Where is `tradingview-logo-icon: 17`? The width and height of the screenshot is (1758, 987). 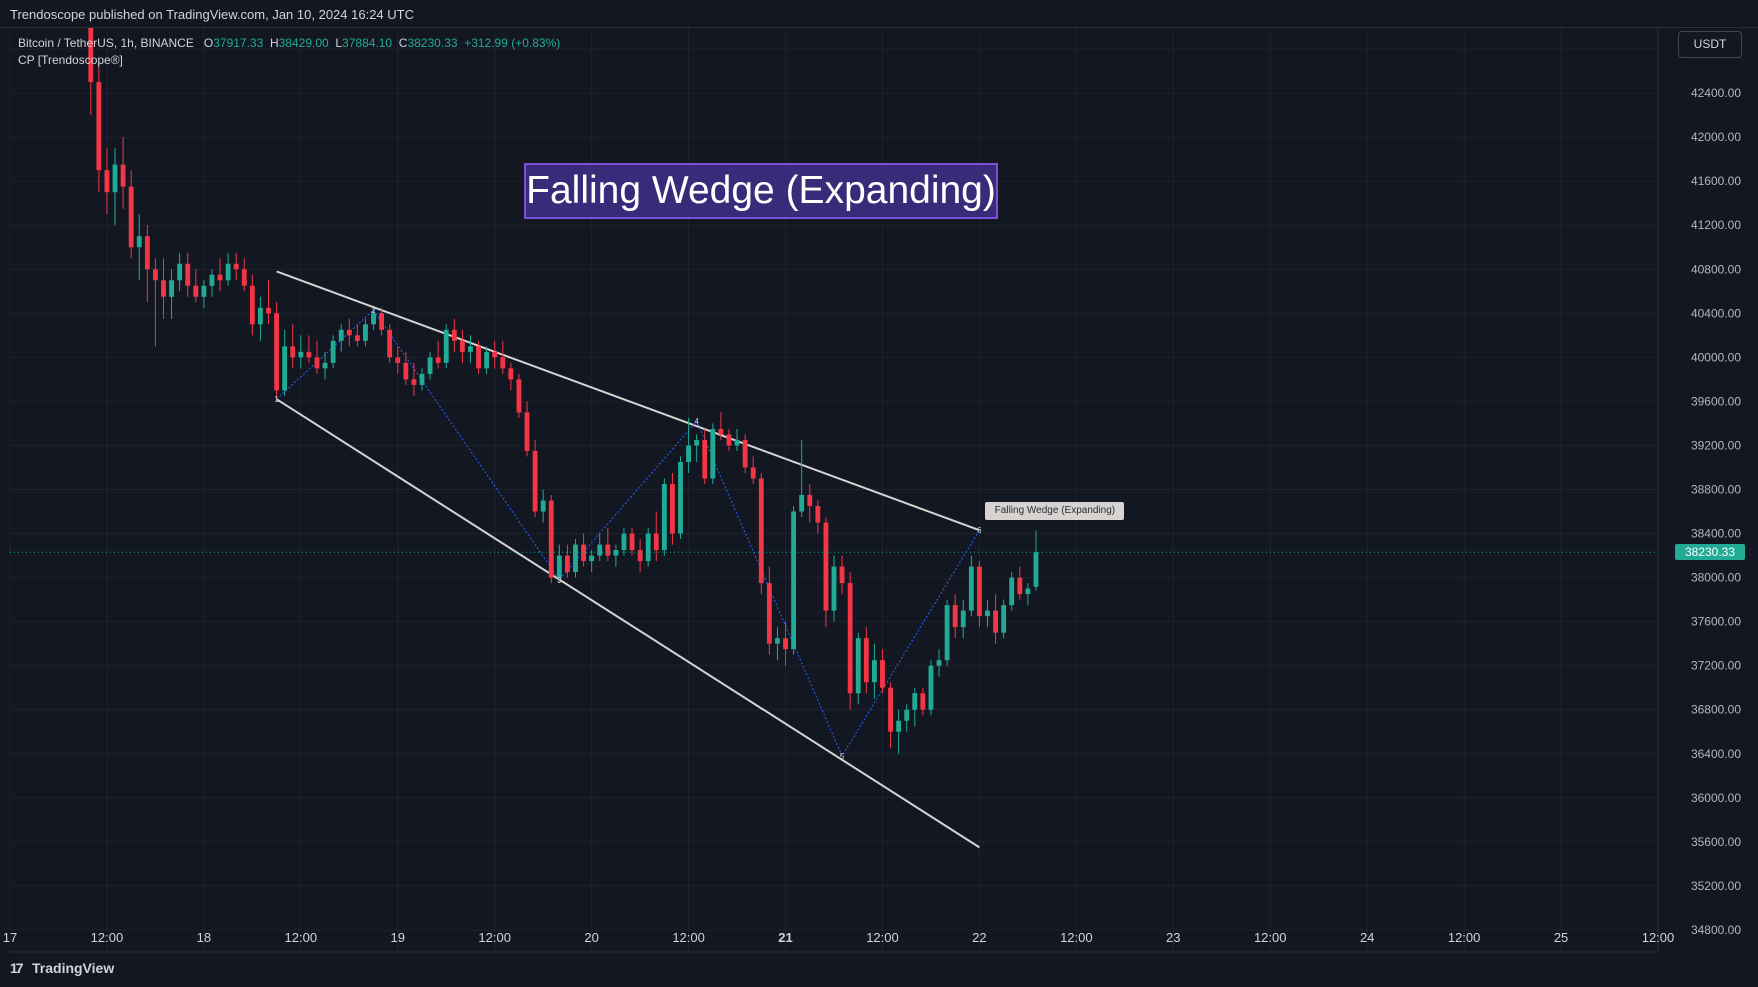
tradingview-logo-icon: 17 is located at coordinates (17, 968).